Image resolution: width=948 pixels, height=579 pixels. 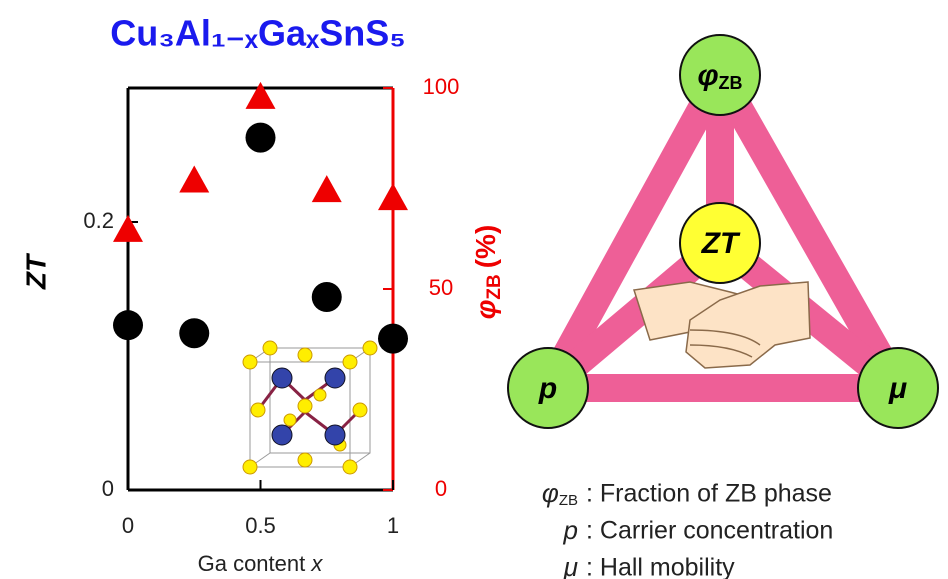 I want to click on node-symbol: μ, so click(x=897, y=388).